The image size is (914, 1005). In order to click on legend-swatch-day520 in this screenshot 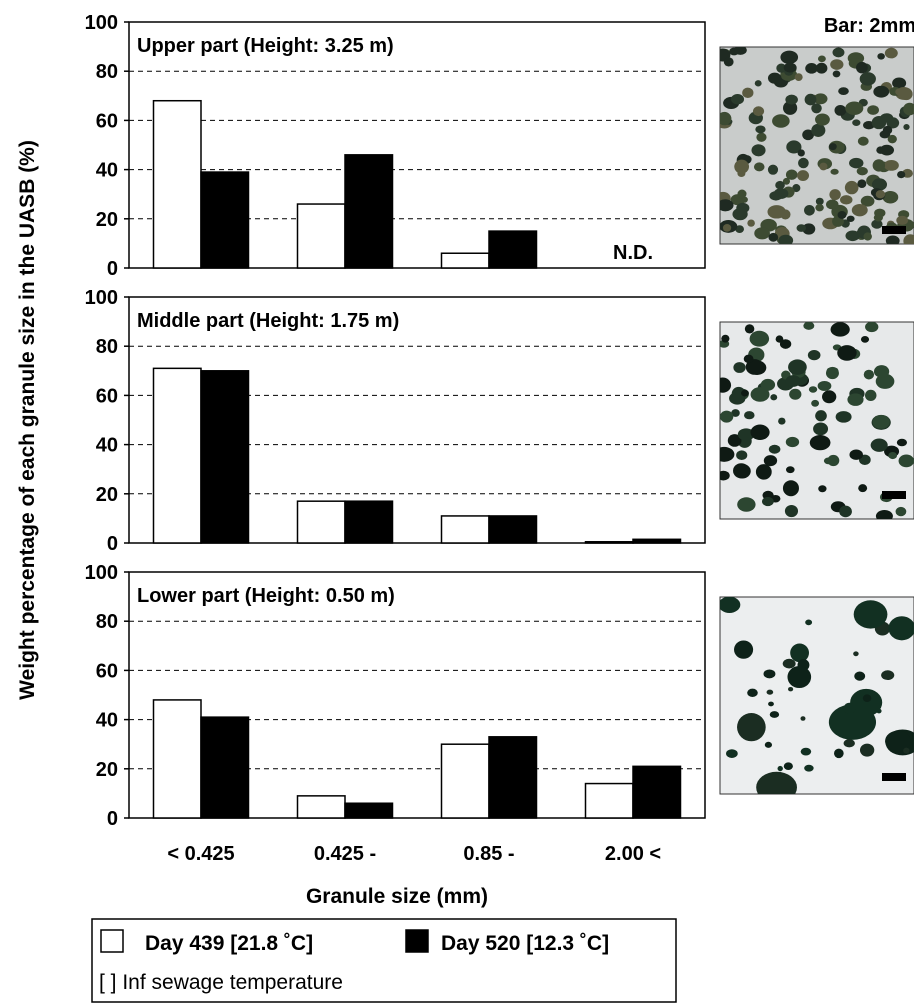, I will do `click(417, 941)`.